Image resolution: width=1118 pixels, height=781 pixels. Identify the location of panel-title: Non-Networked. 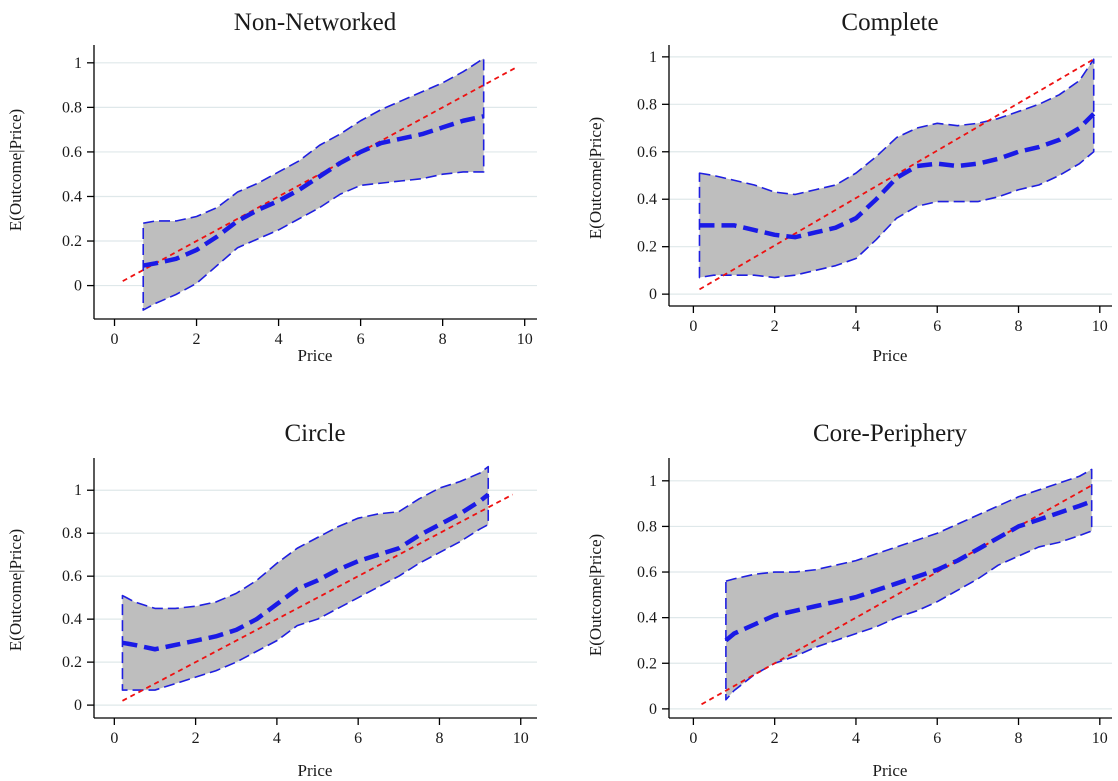
(315, 22).